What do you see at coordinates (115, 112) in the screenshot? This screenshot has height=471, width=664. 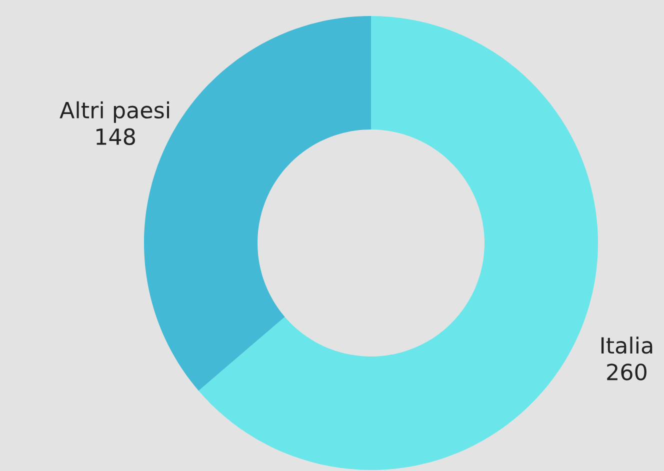 I see `slice-label: Altri paesi` at bounding box center [115, 112].